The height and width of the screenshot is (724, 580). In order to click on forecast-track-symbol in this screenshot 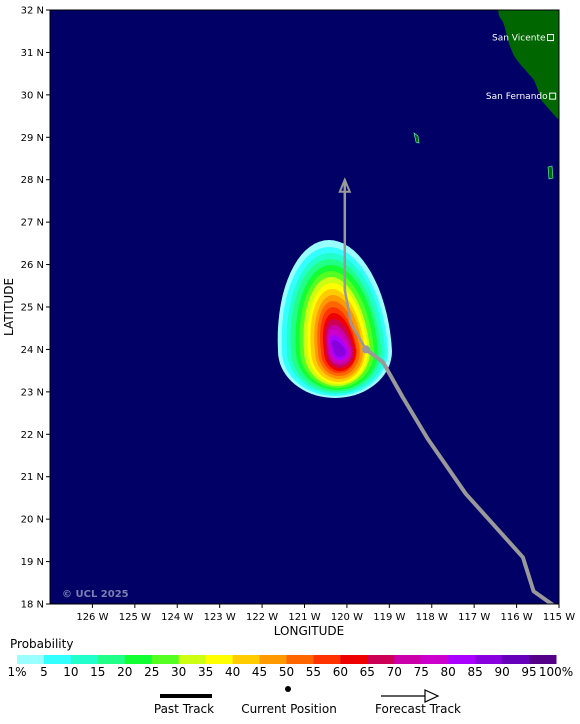, I will do `click(410, 696)`.